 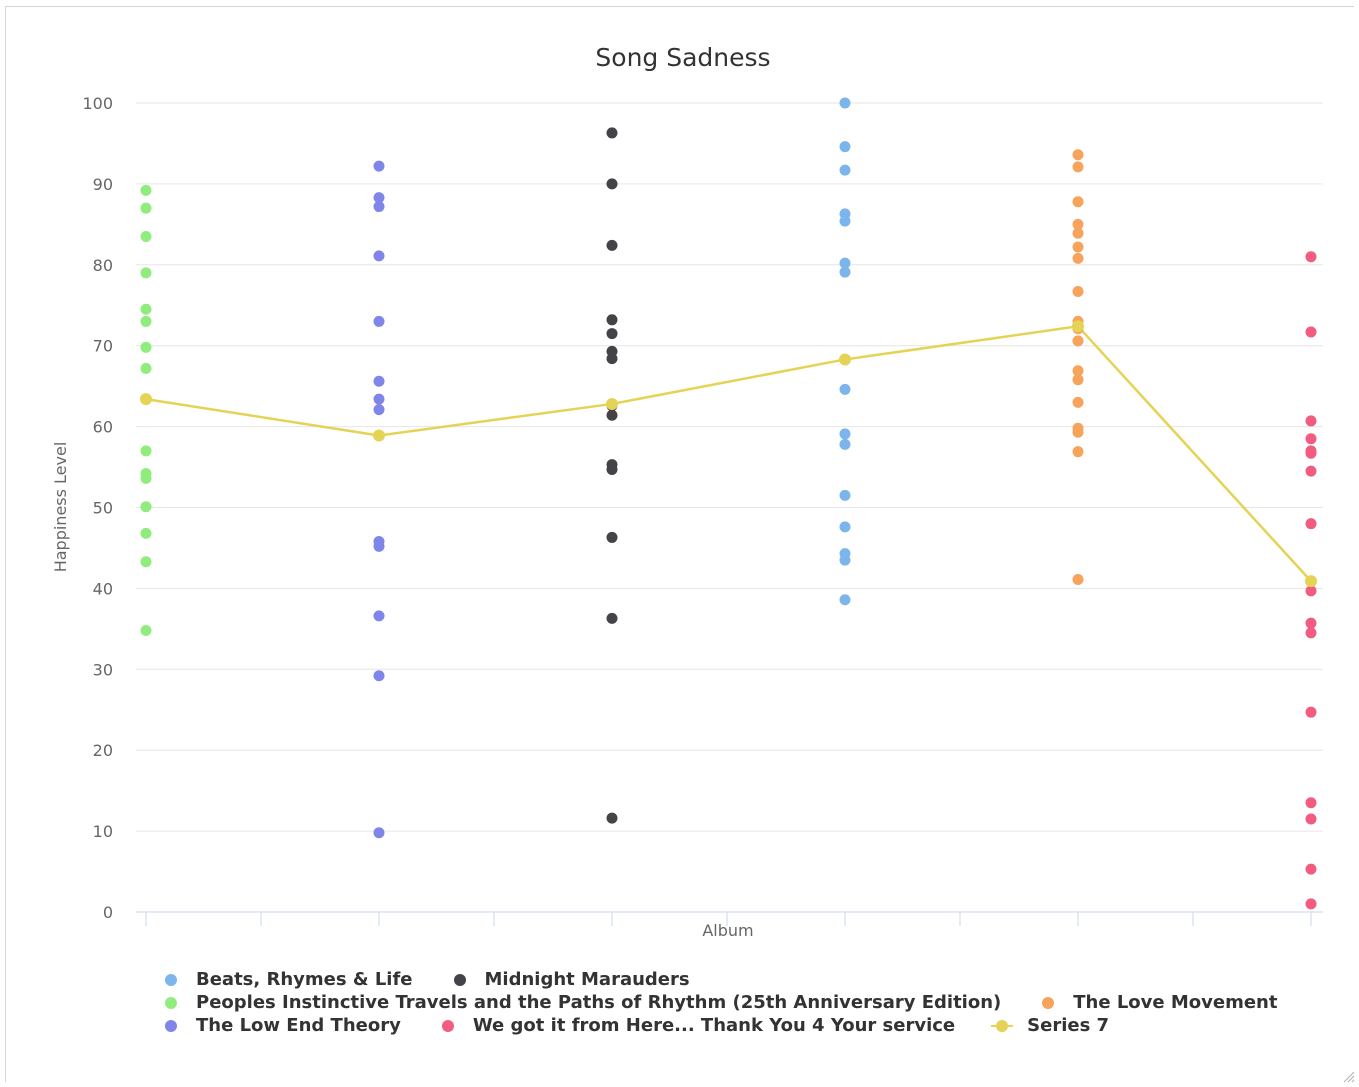 What do you see at coordinates (298, 1025) in the screenshot?
I see `legend-label: The Low End Theory` at bounding box center [298, 1025].